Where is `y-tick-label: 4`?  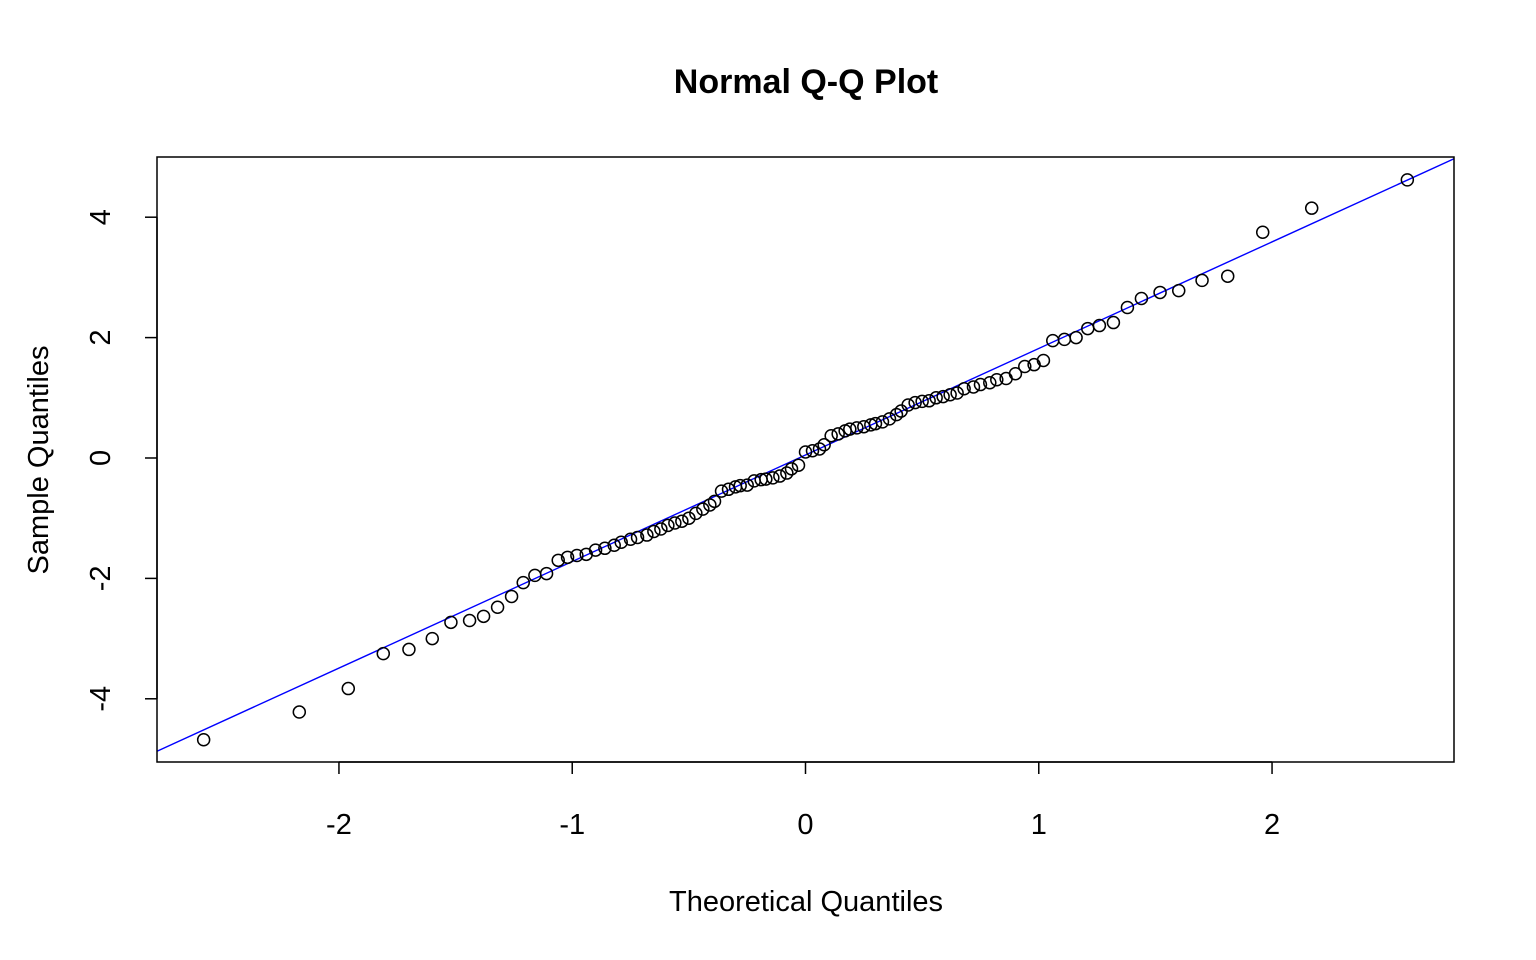
y-tick-label: 4 is located at coordinates (101, 217).